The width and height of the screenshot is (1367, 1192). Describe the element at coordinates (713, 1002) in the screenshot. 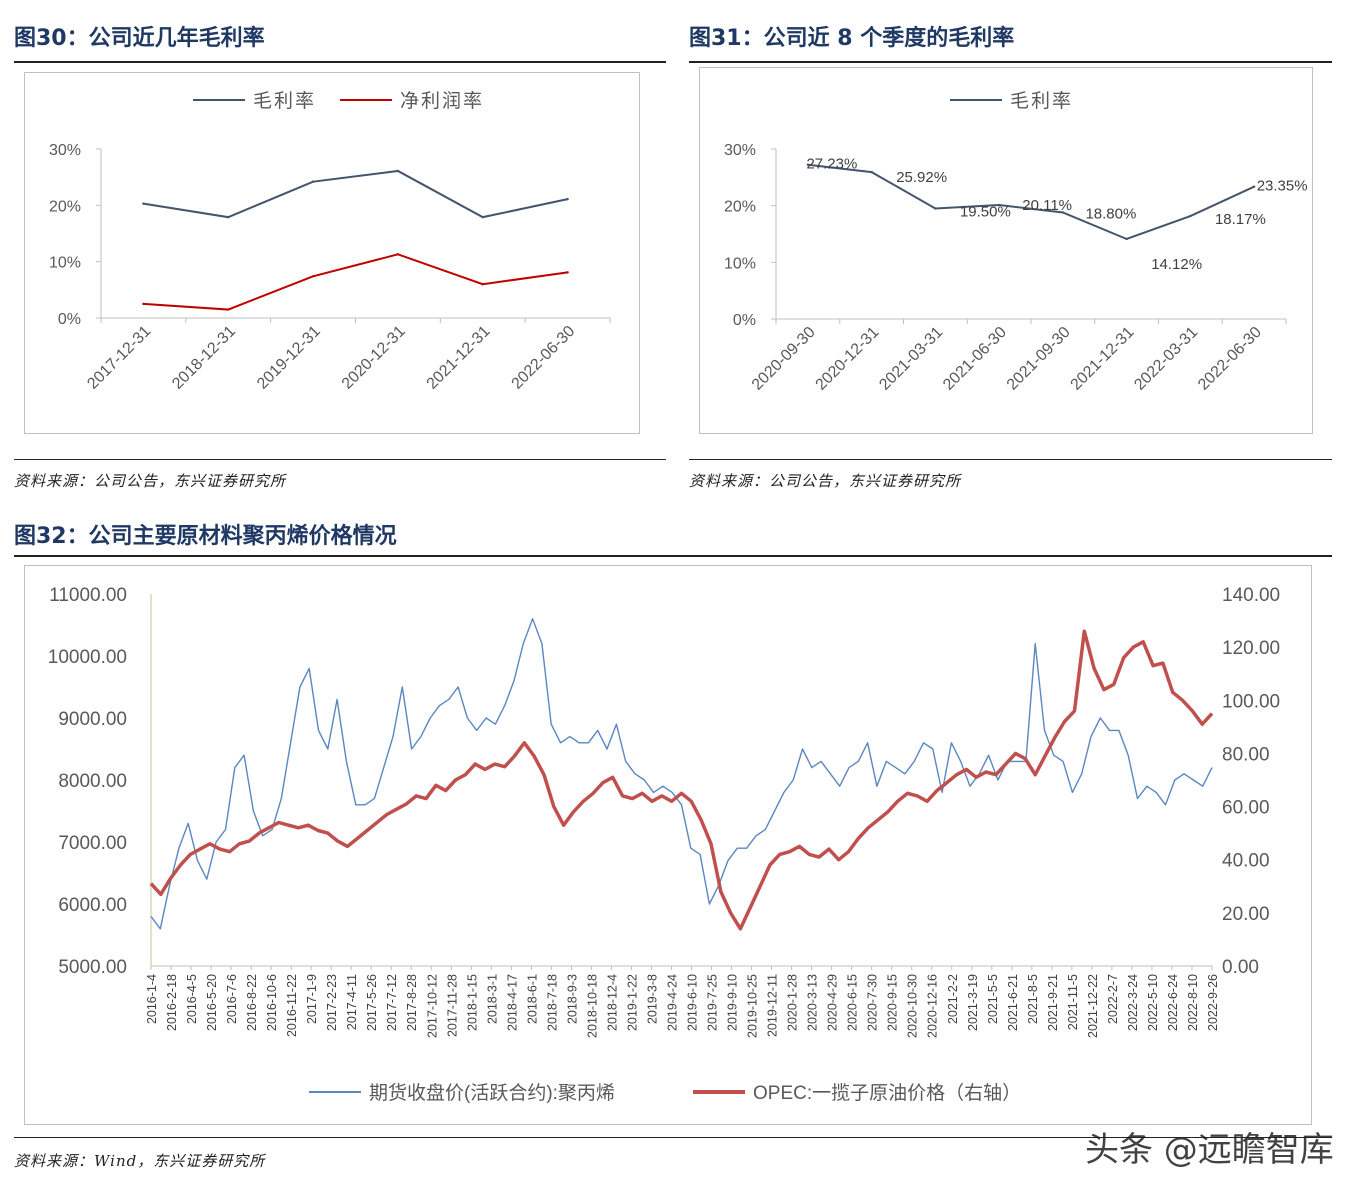

I see `x-tick-label: 2019-7-25` at that location.